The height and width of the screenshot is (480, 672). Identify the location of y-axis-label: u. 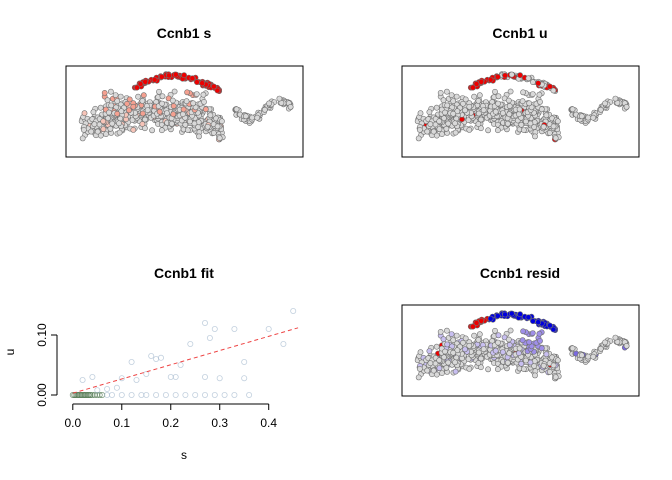
(10, 352).